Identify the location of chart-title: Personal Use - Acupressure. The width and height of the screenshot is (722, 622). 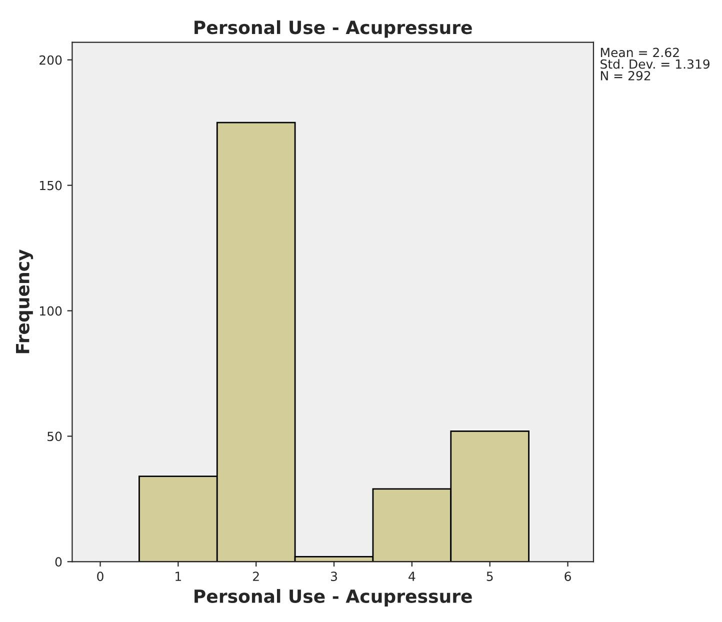
(333, 29).